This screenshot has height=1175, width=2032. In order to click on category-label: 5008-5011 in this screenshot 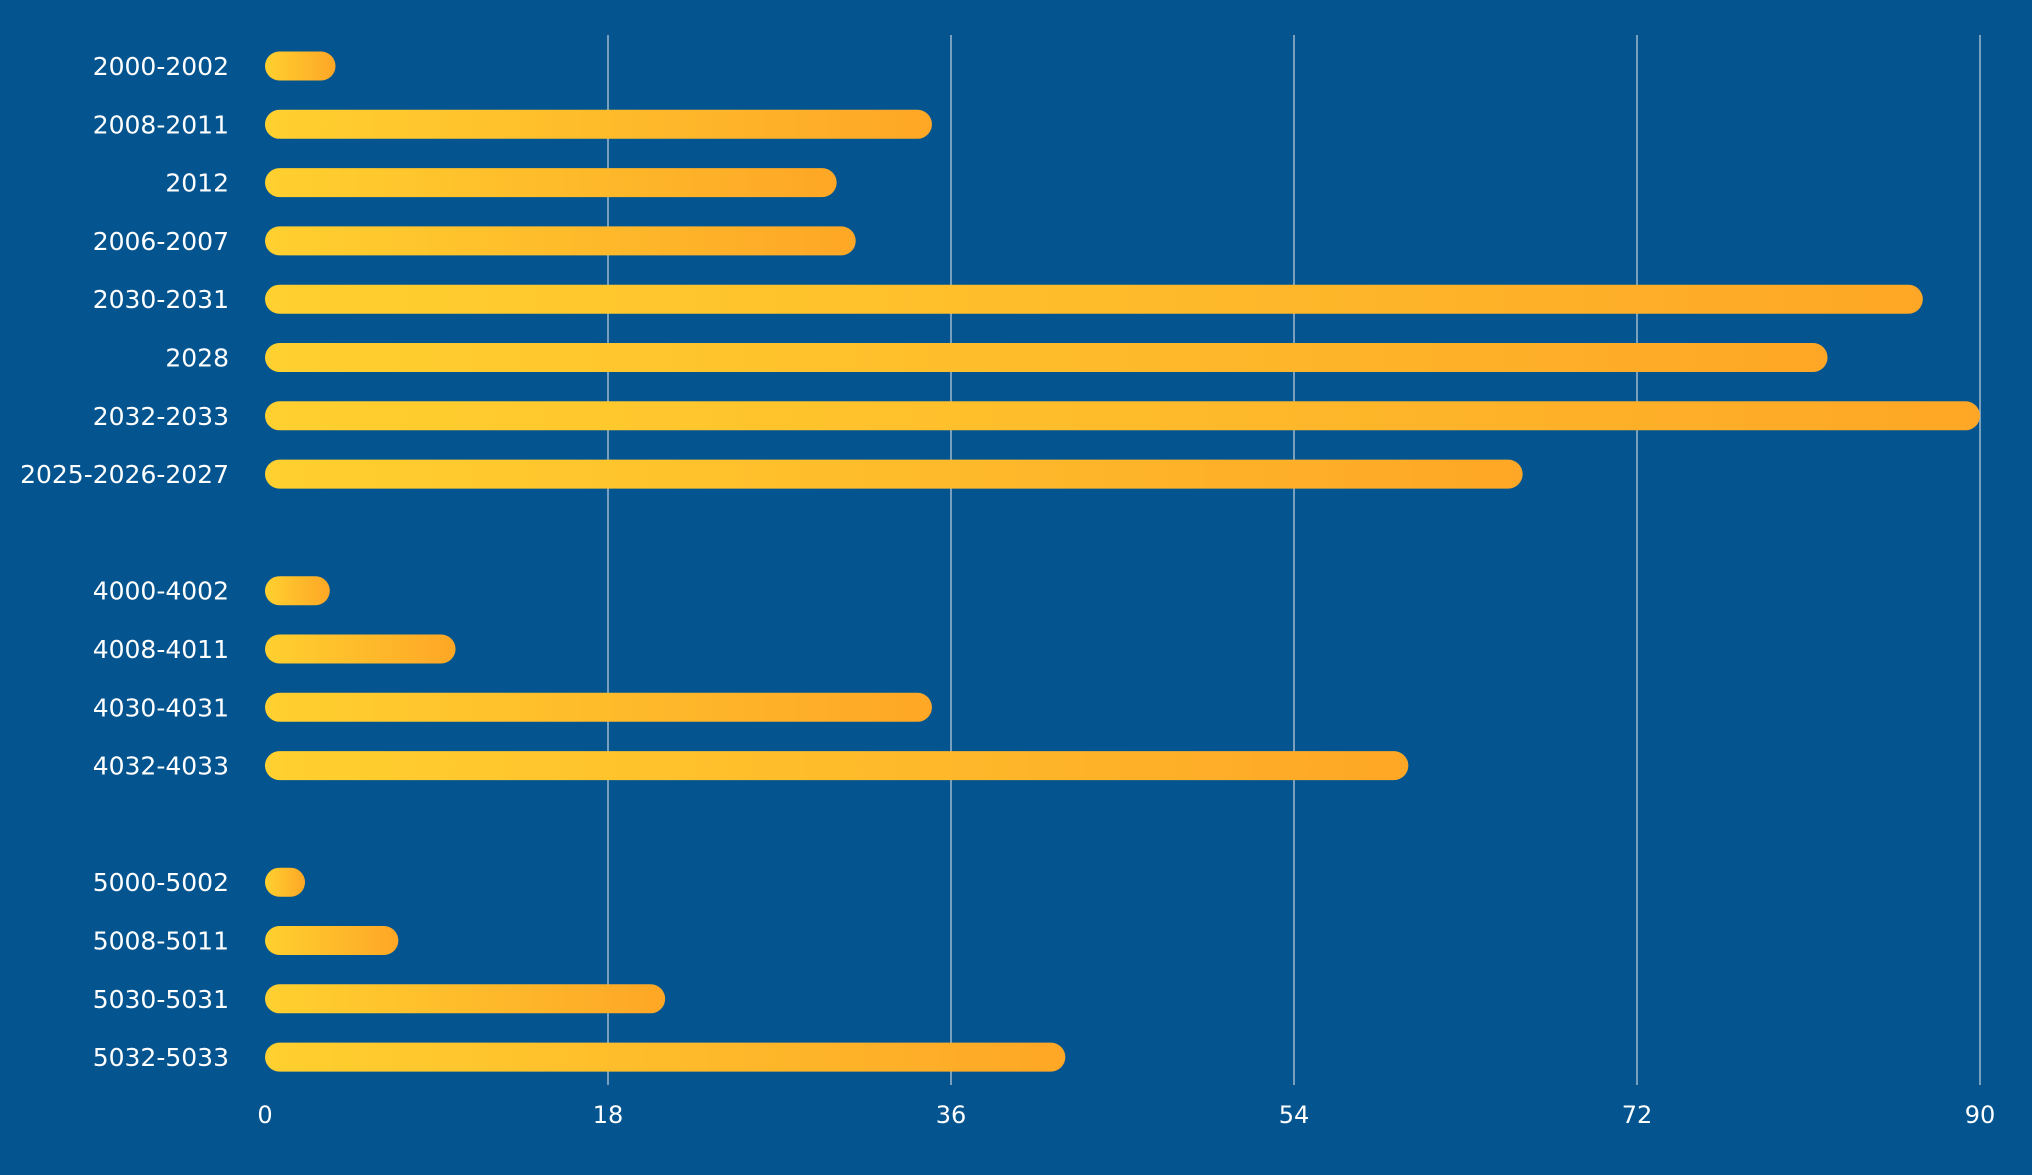, I will do `click(161, 941)`.